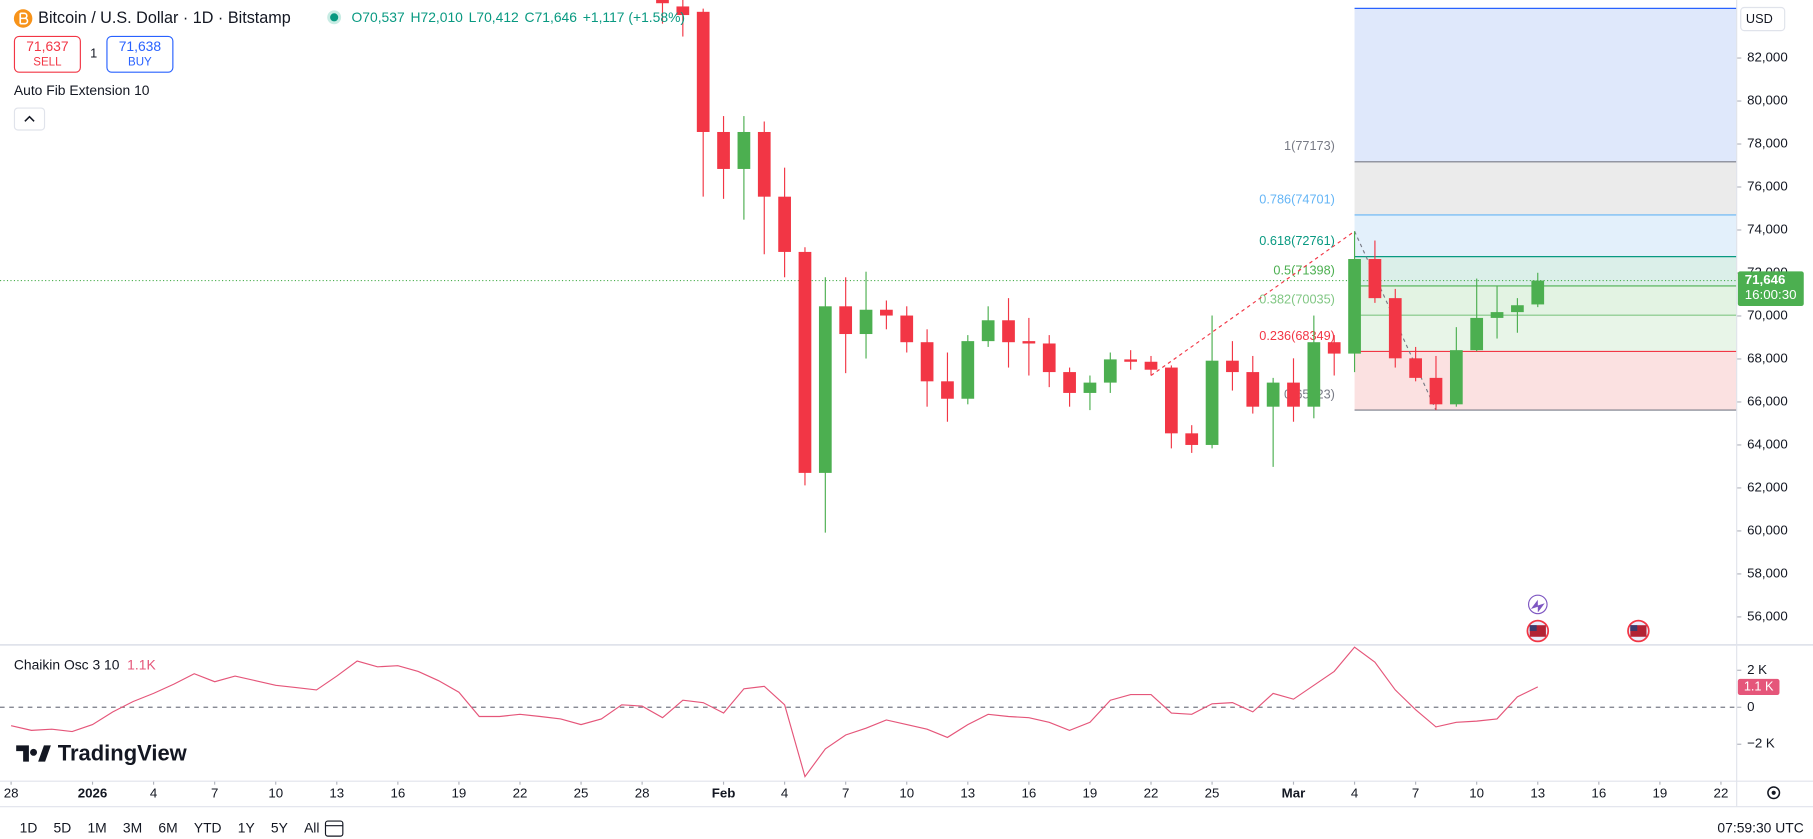 The height and width of the screenshot is (839, 1813). What do you see at coordinates (1759, 18) in the screenshot?
I see `currency: USD` at bounding box center [1759, 18].